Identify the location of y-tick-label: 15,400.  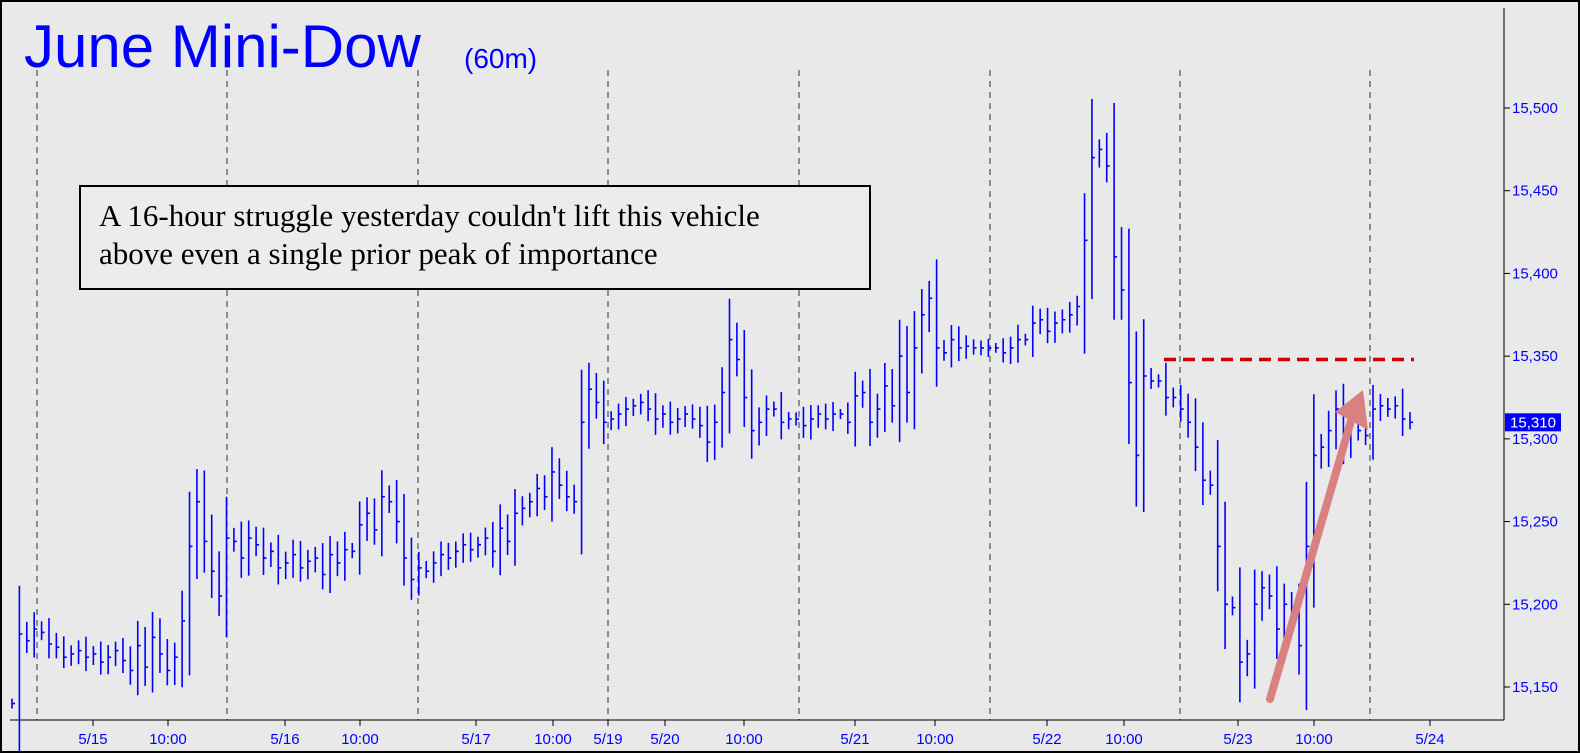
(1535, 273).